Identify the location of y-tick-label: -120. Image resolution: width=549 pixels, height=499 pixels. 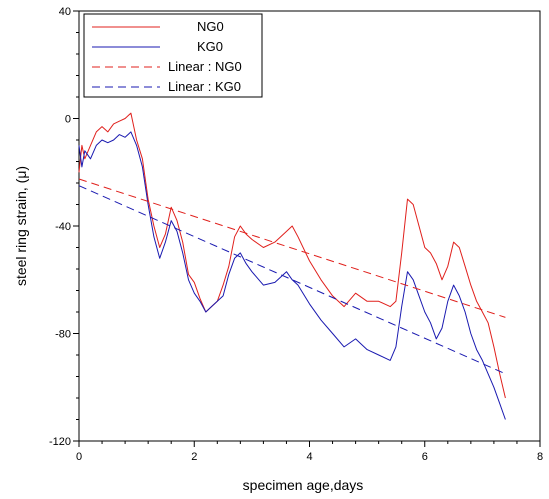
(60, 442).